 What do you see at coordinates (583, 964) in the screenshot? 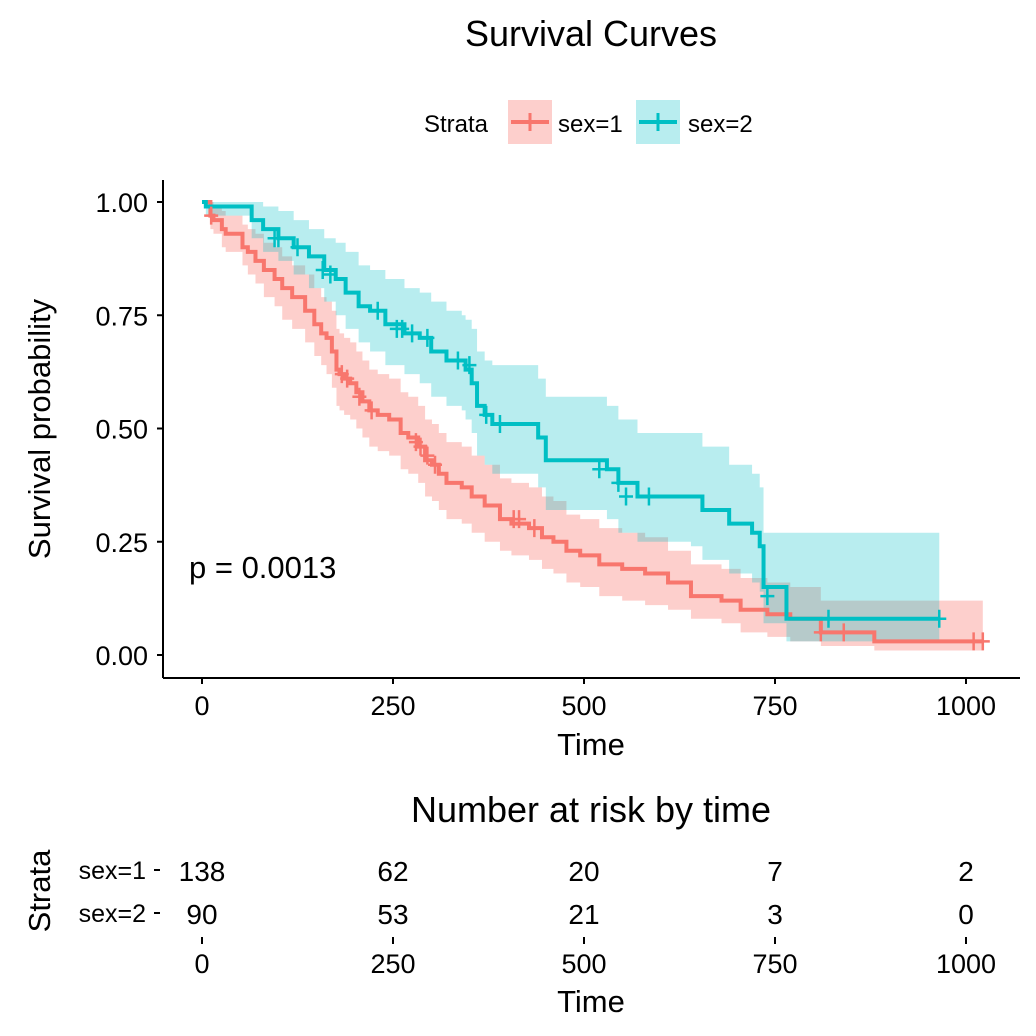
I see `risk-x-tick-label: 500` at bounding box center [583, 964].